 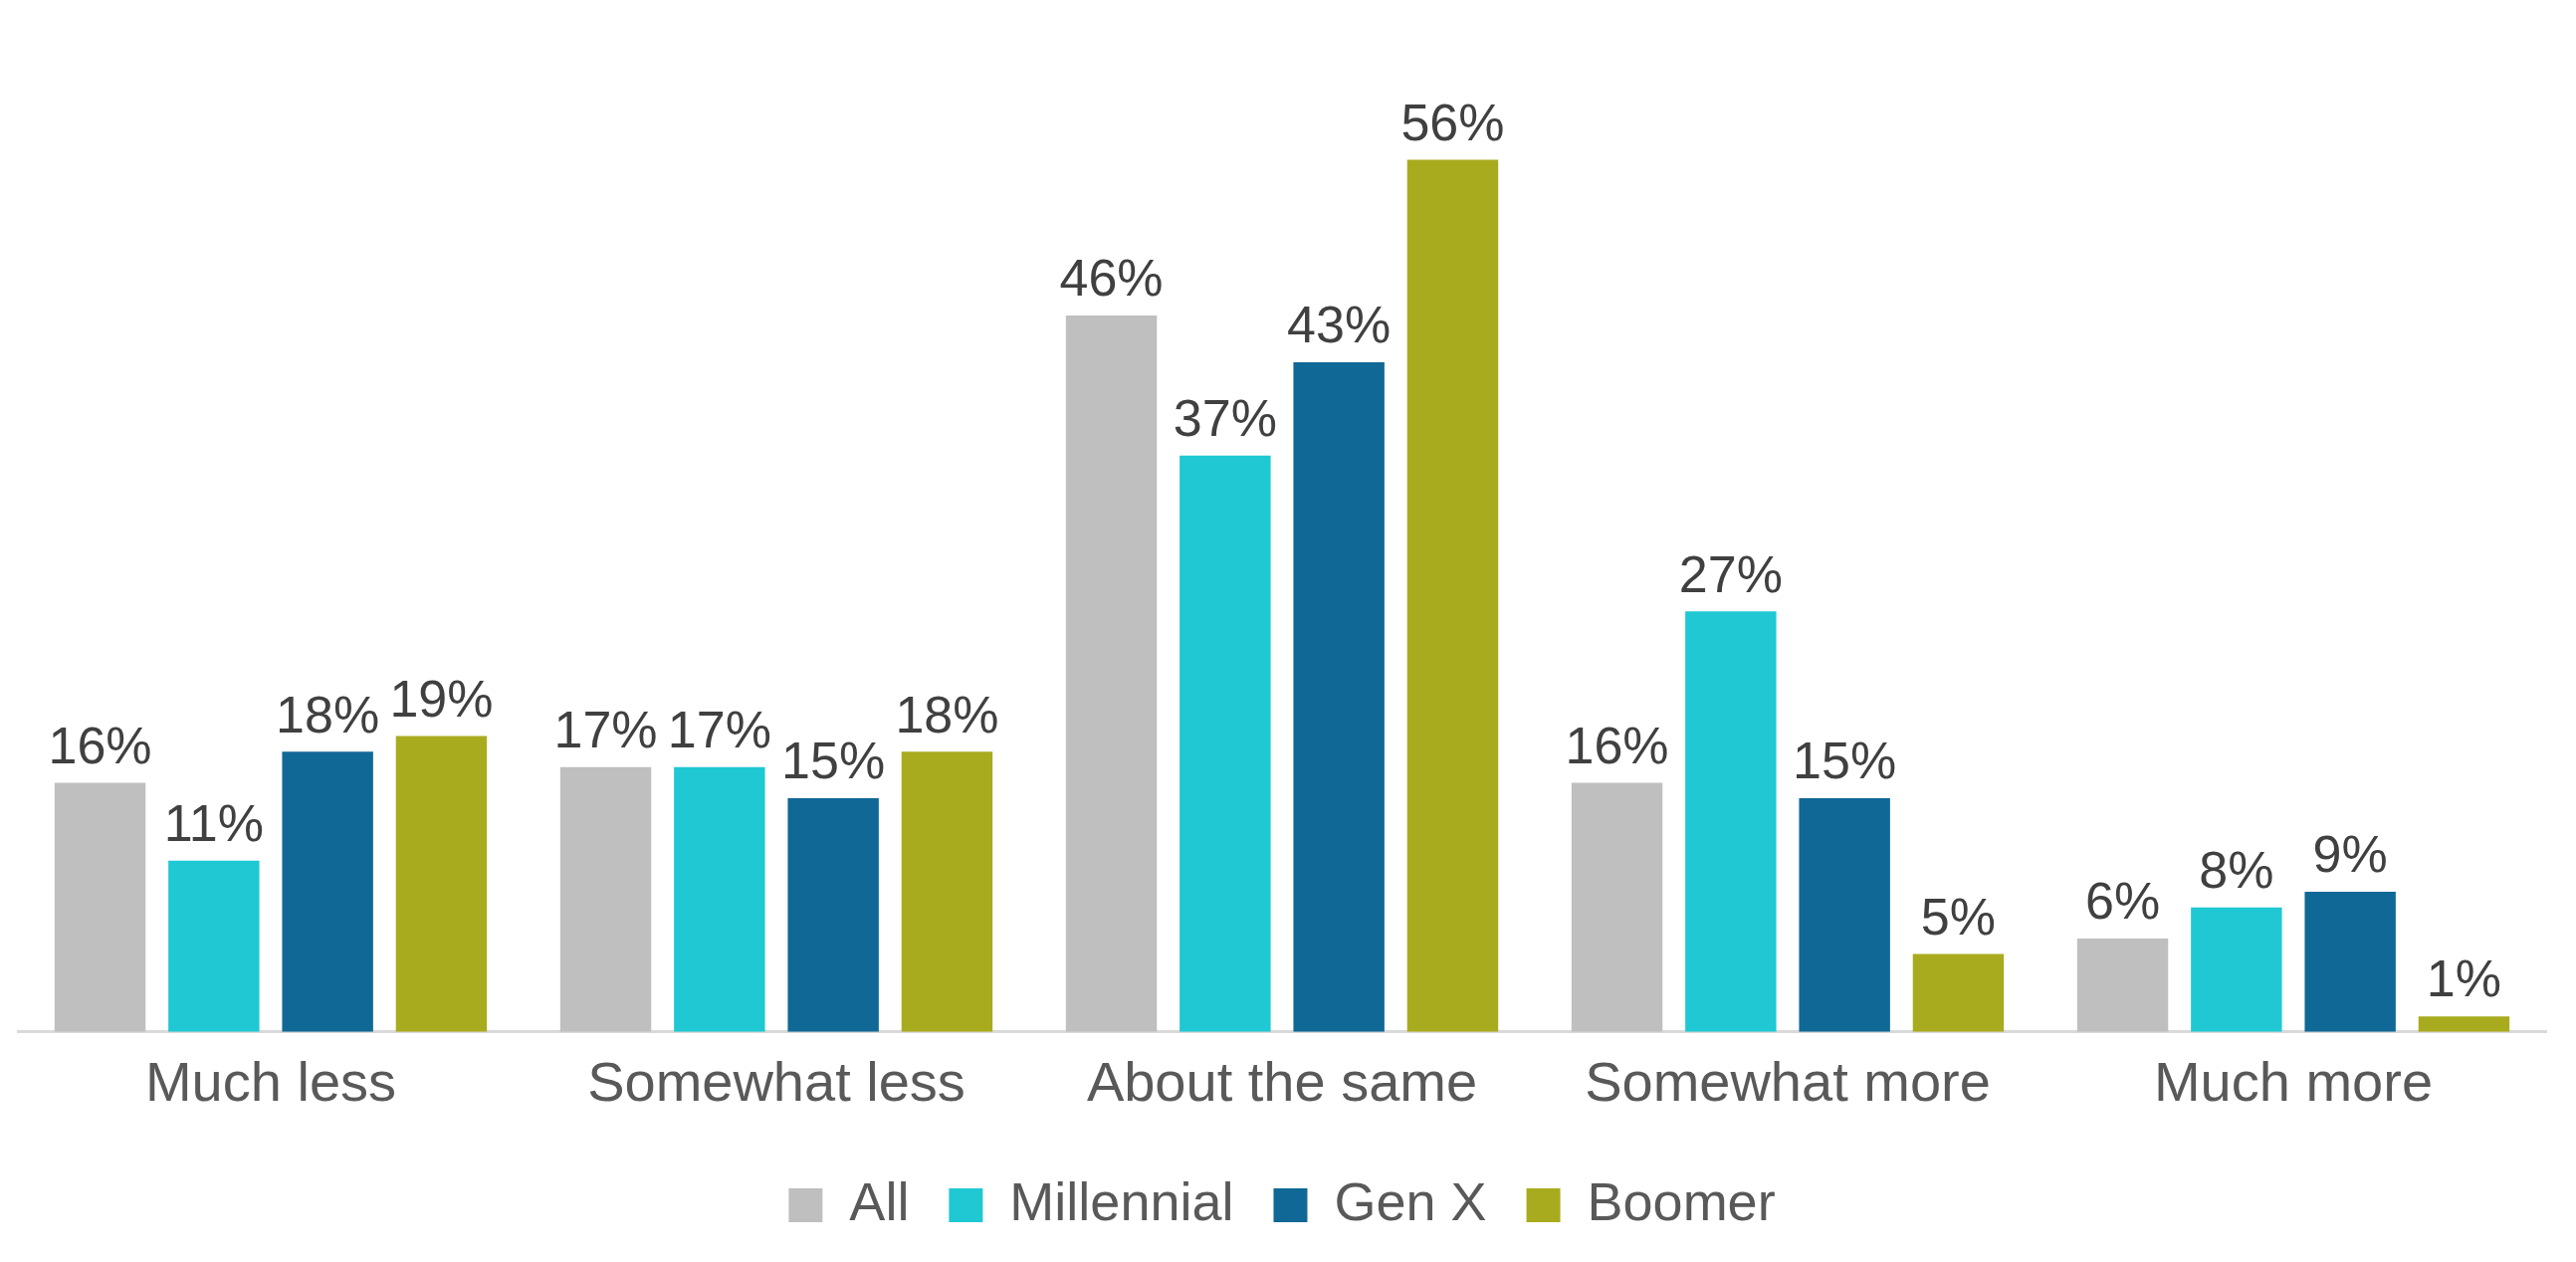 What do you see at coordinates (776, 1081) in the screenshot?
I see `x-tick-label: Somewhat less` at bounding box center [776, 1081].